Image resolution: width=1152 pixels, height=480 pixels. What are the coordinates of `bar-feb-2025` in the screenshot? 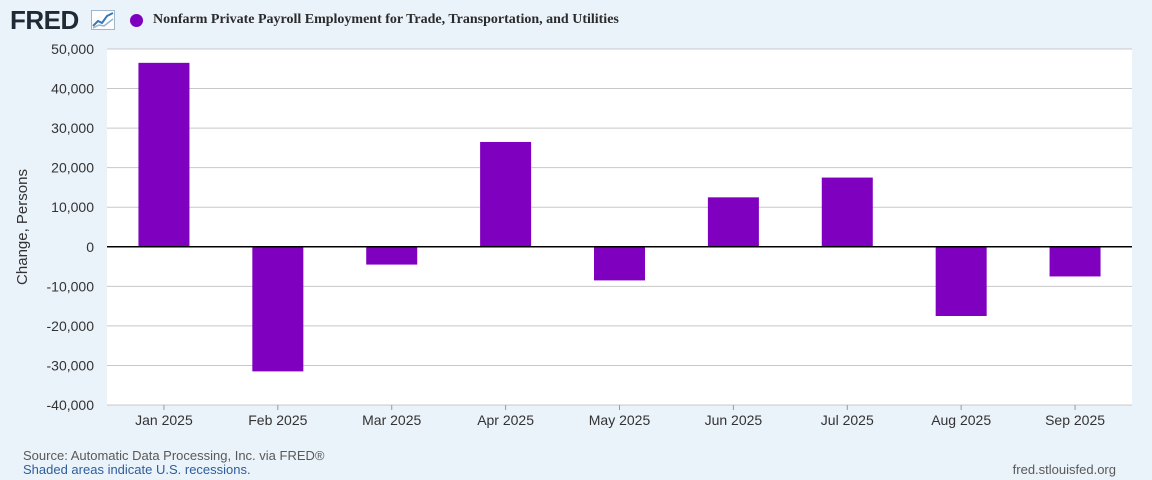 It's located at (278, 309).